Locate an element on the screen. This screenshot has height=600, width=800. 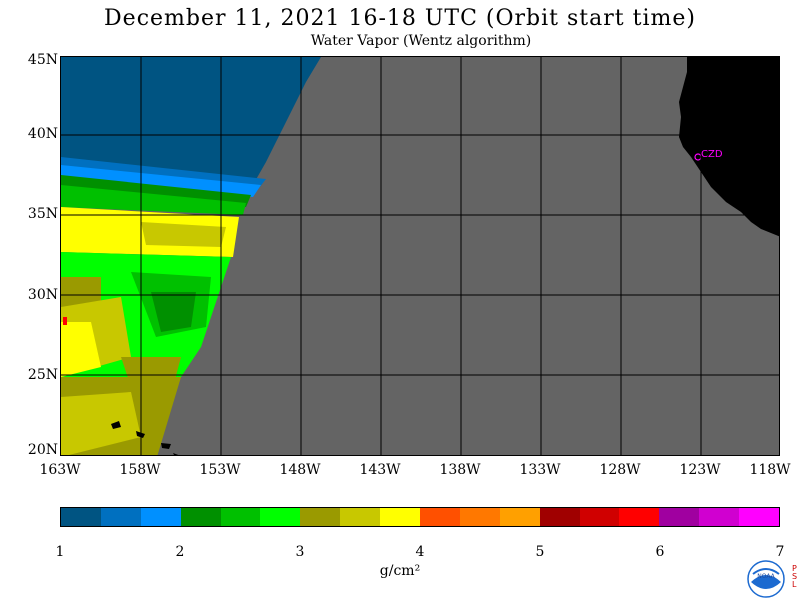
station-label: CZD is located at coordinates (712, 154).